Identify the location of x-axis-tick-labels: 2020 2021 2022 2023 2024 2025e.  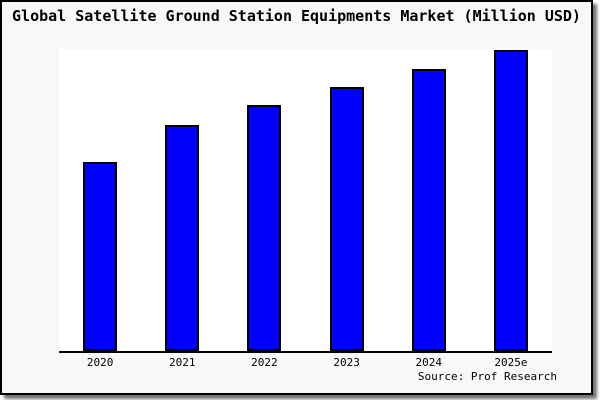
(305, 361).